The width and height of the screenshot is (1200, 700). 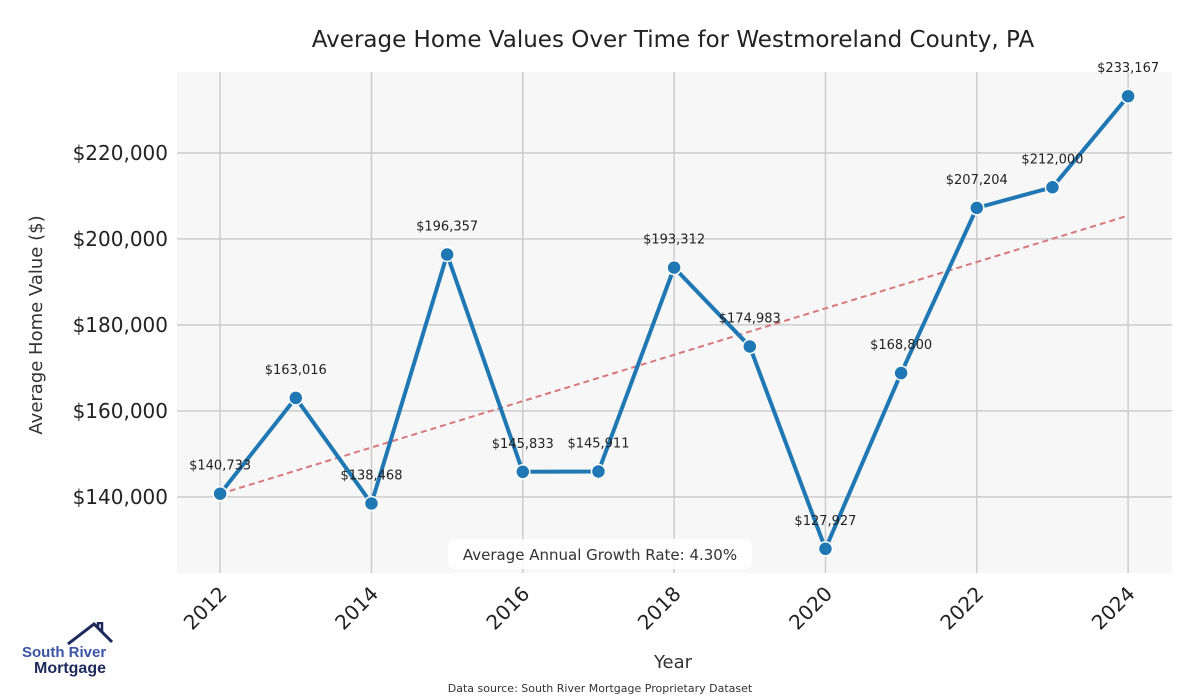 I want to click on y-tick-label: $140,000, so click(x=120, y=497).